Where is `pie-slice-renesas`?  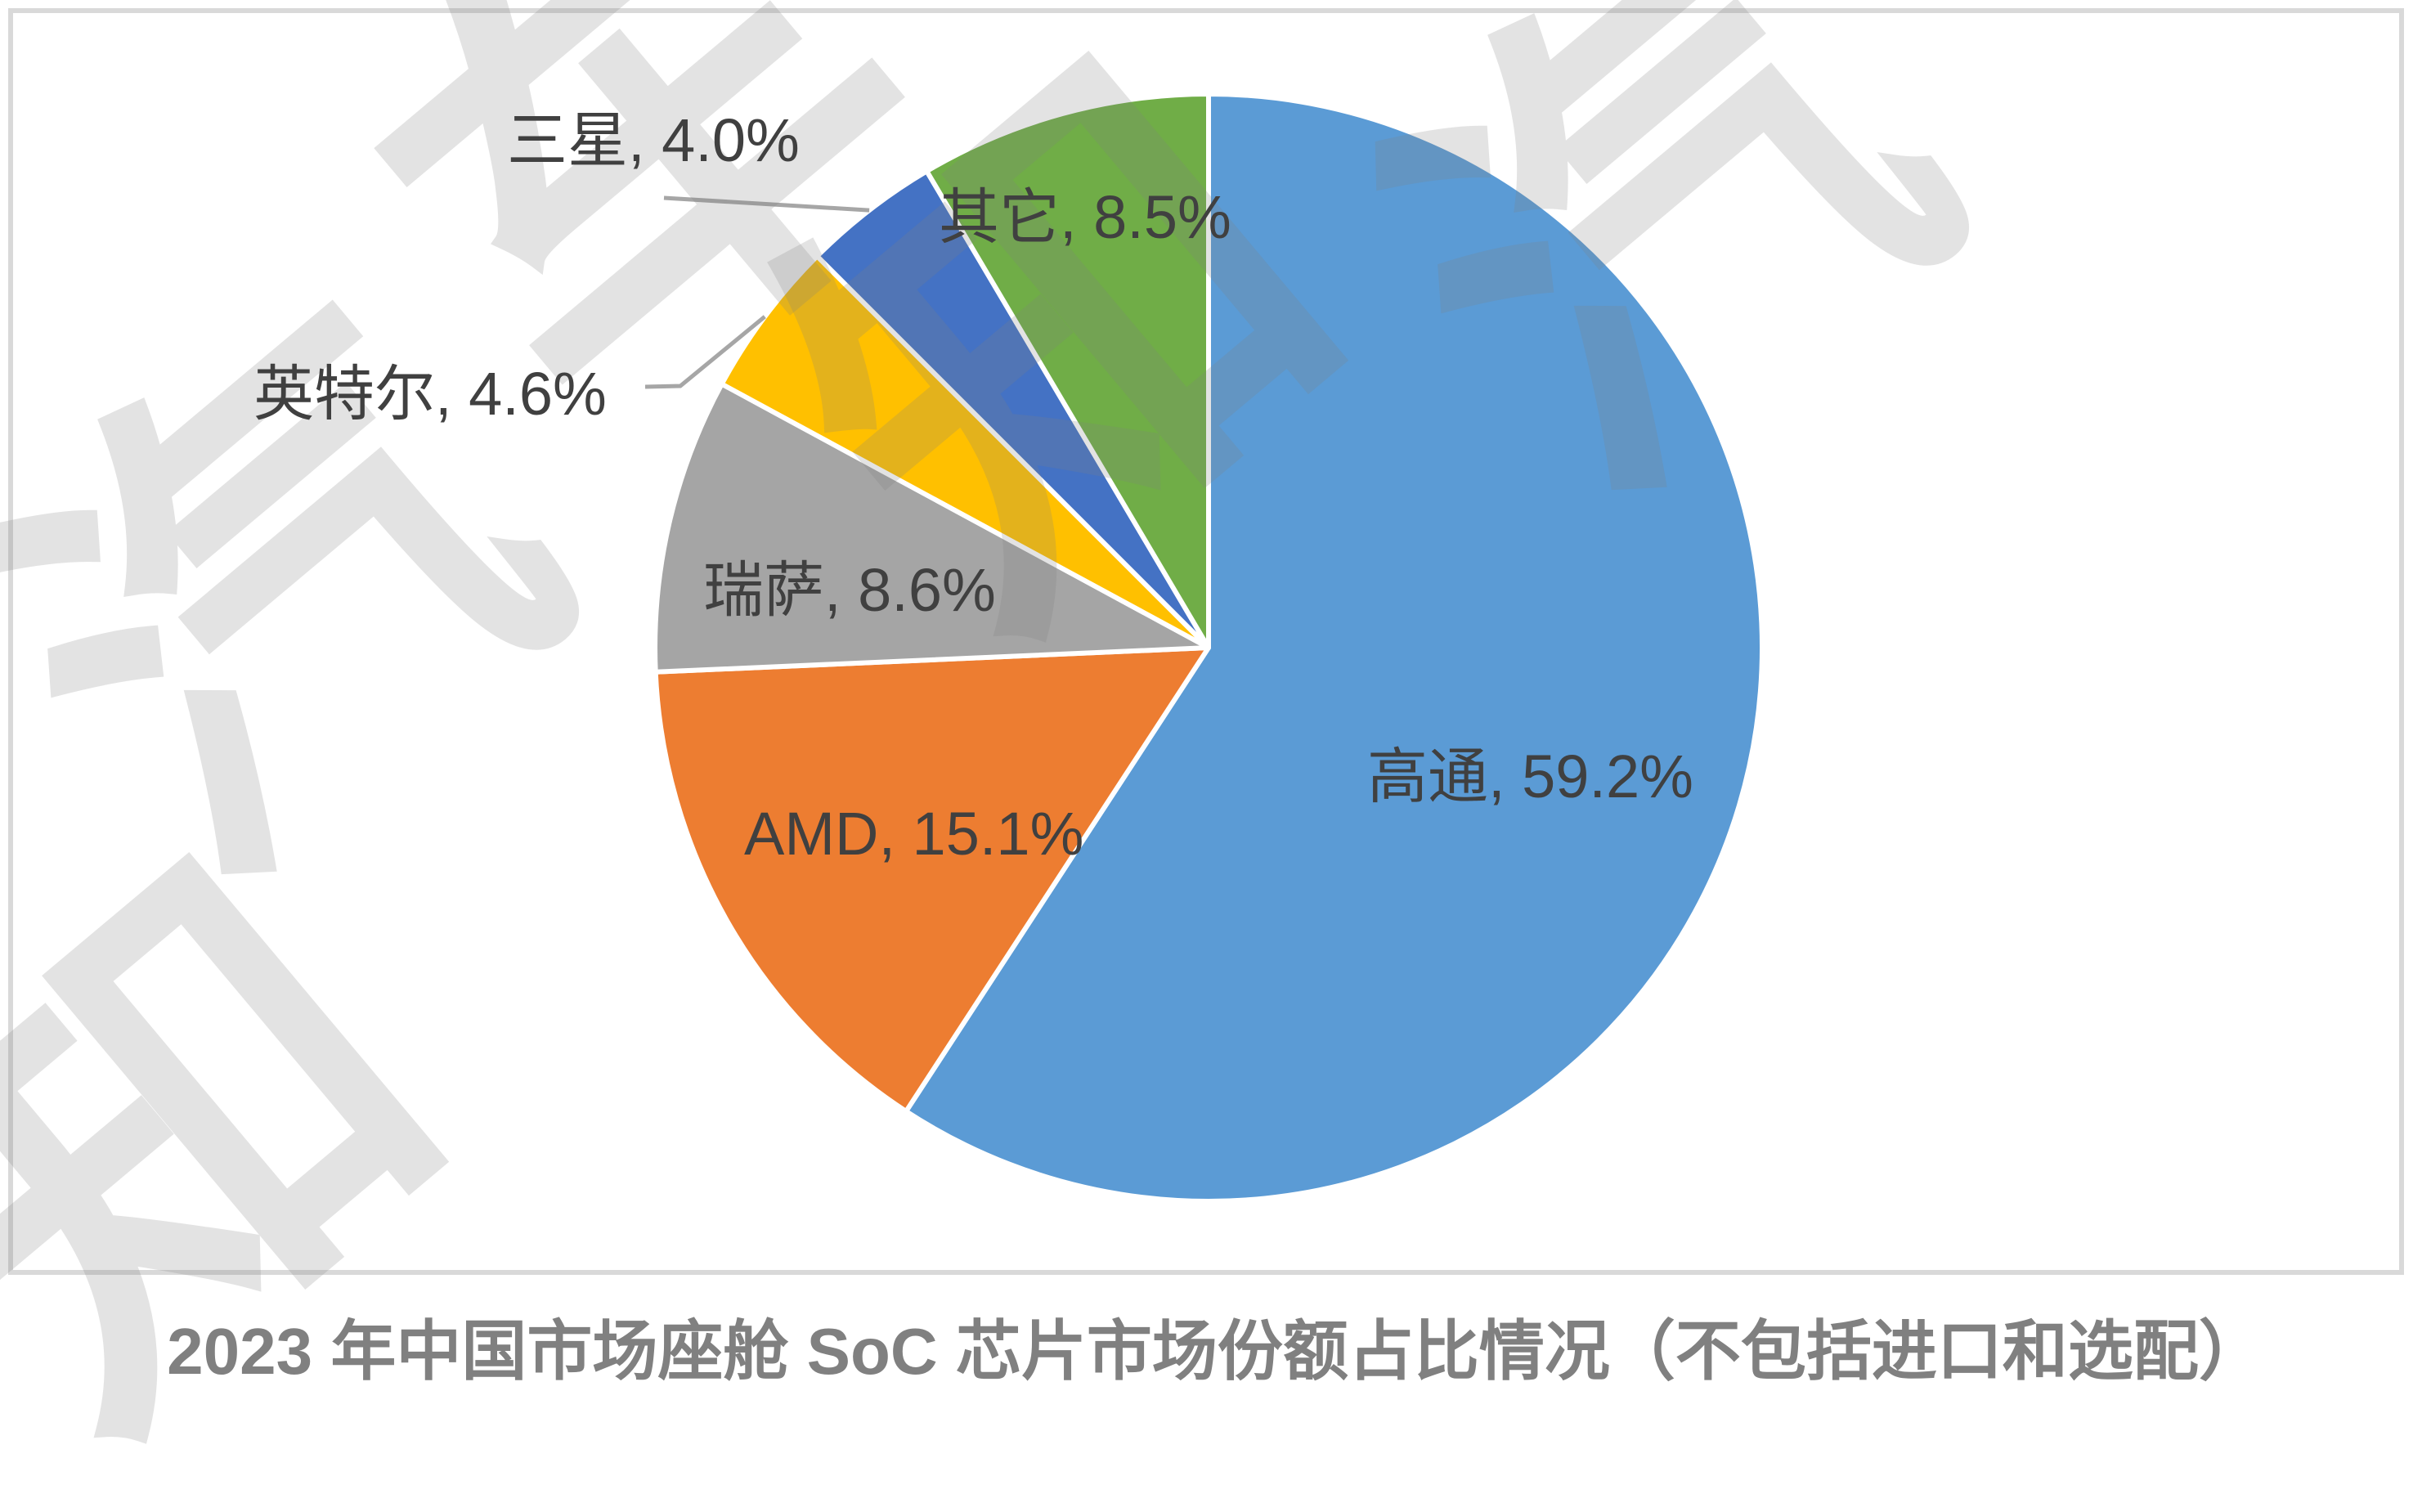 pie-slice-renesas is located at coordinates (932, 528).